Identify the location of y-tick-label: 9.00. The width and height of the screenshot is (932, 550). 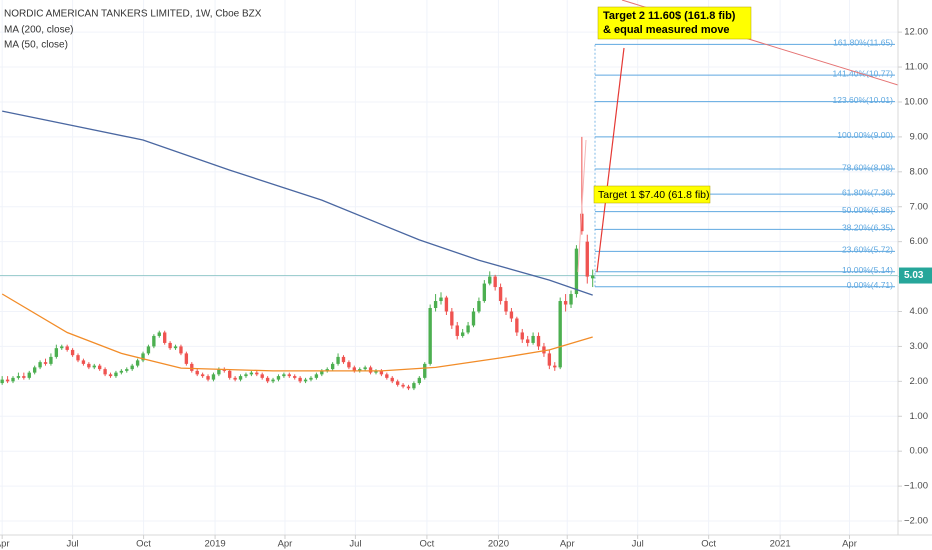
(919, 136).